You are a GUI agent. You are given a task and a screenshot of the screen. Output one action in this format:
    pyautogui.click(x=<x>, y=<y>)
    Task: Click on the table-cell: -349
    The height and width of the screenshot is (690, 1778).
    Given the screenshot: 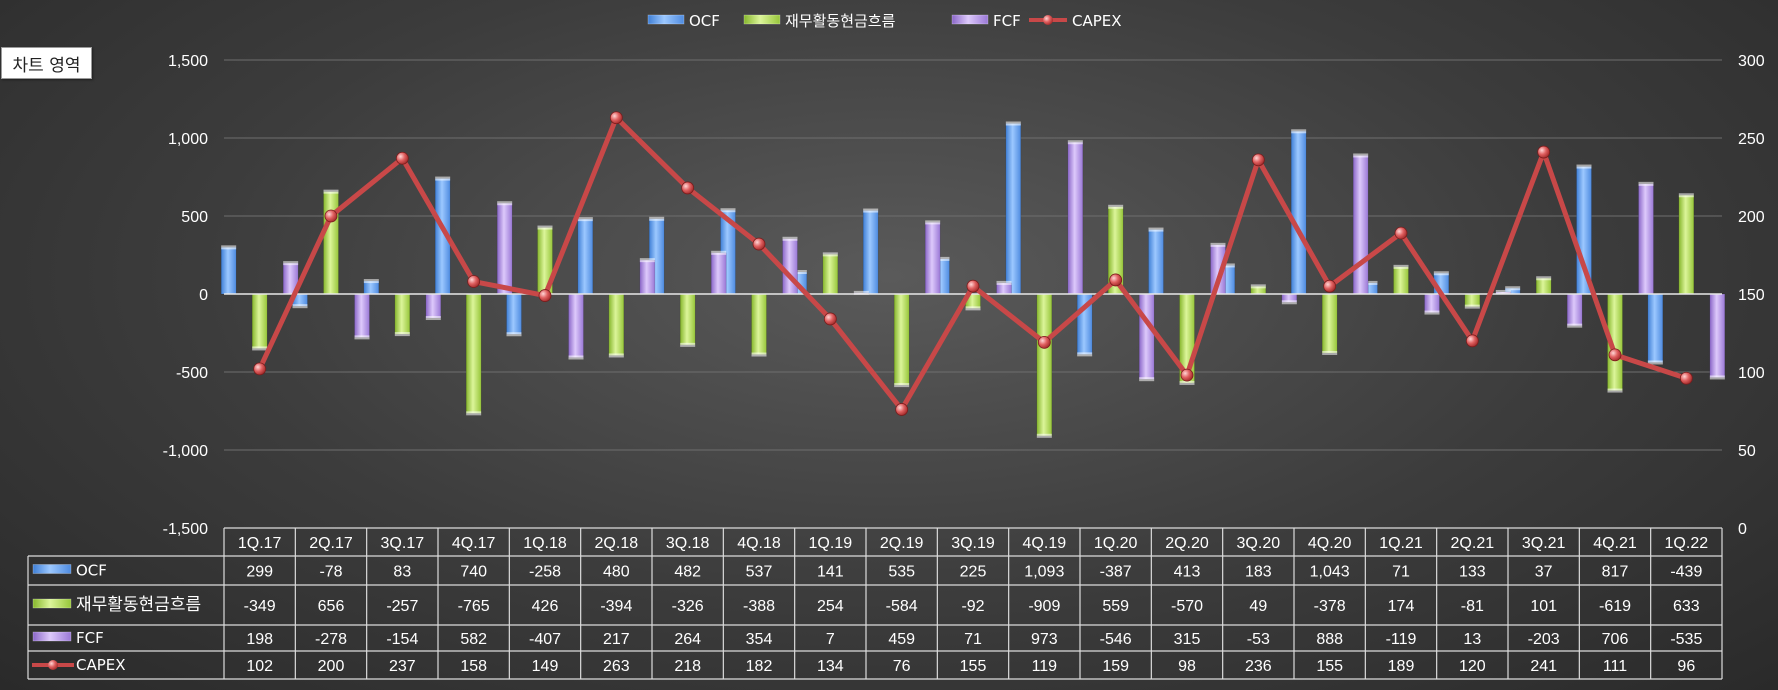 What is the action you would take?
    pyautogui.click(x=260, y=606)
    